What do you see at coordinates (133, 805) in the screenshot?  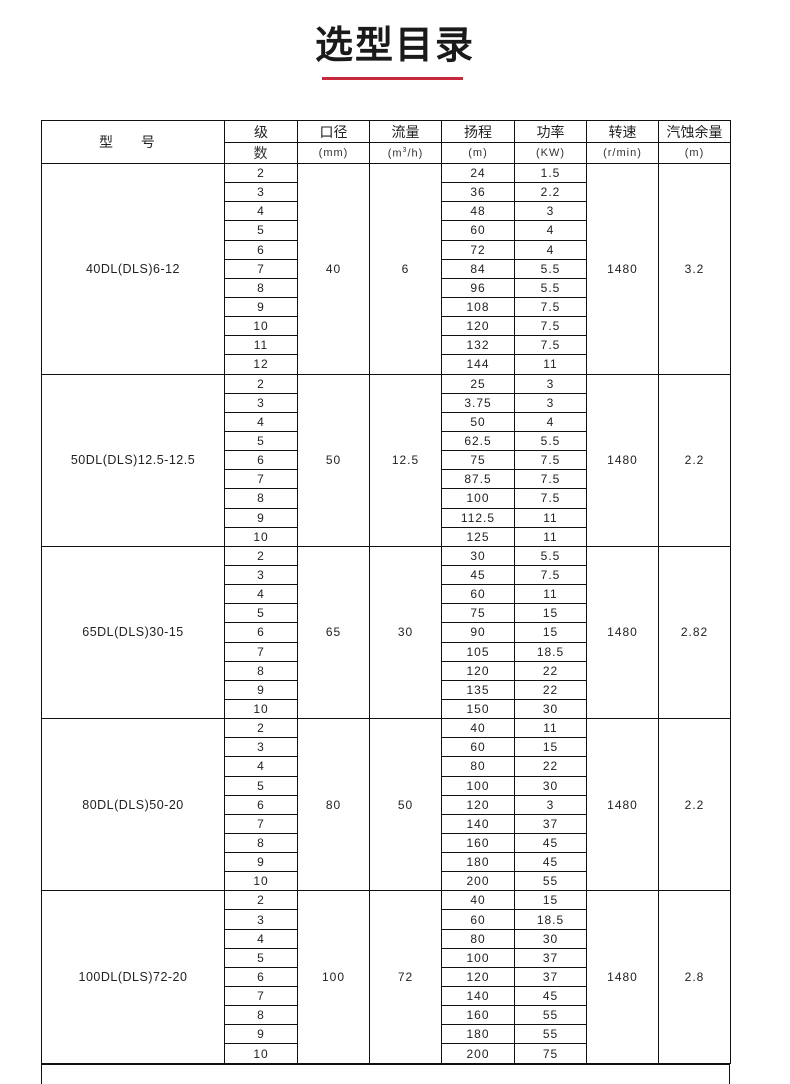 I see `model-cell: 80DL(DLS)50-20` at bounding box center [133, 805].